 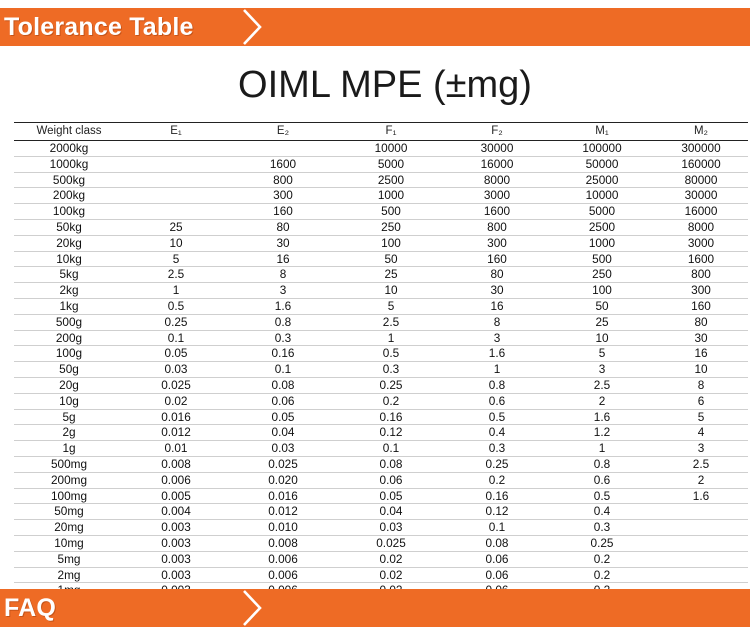 What do you see at coordinates (381, 369) in the screenshot?
I see `table-row: 50g 0.03 0.1 0.3 1 3 10` at bounding box center [381, 369].